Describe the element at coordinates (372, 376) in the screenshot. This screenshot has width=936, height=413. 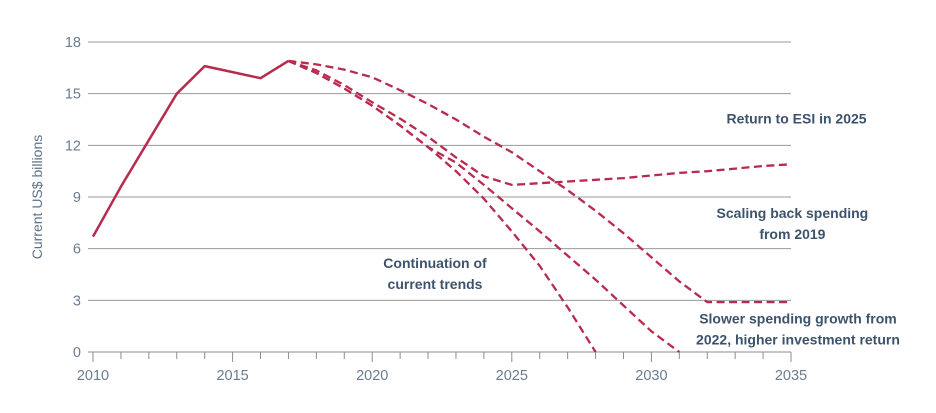
I see `svg-text: 2020` at that location.